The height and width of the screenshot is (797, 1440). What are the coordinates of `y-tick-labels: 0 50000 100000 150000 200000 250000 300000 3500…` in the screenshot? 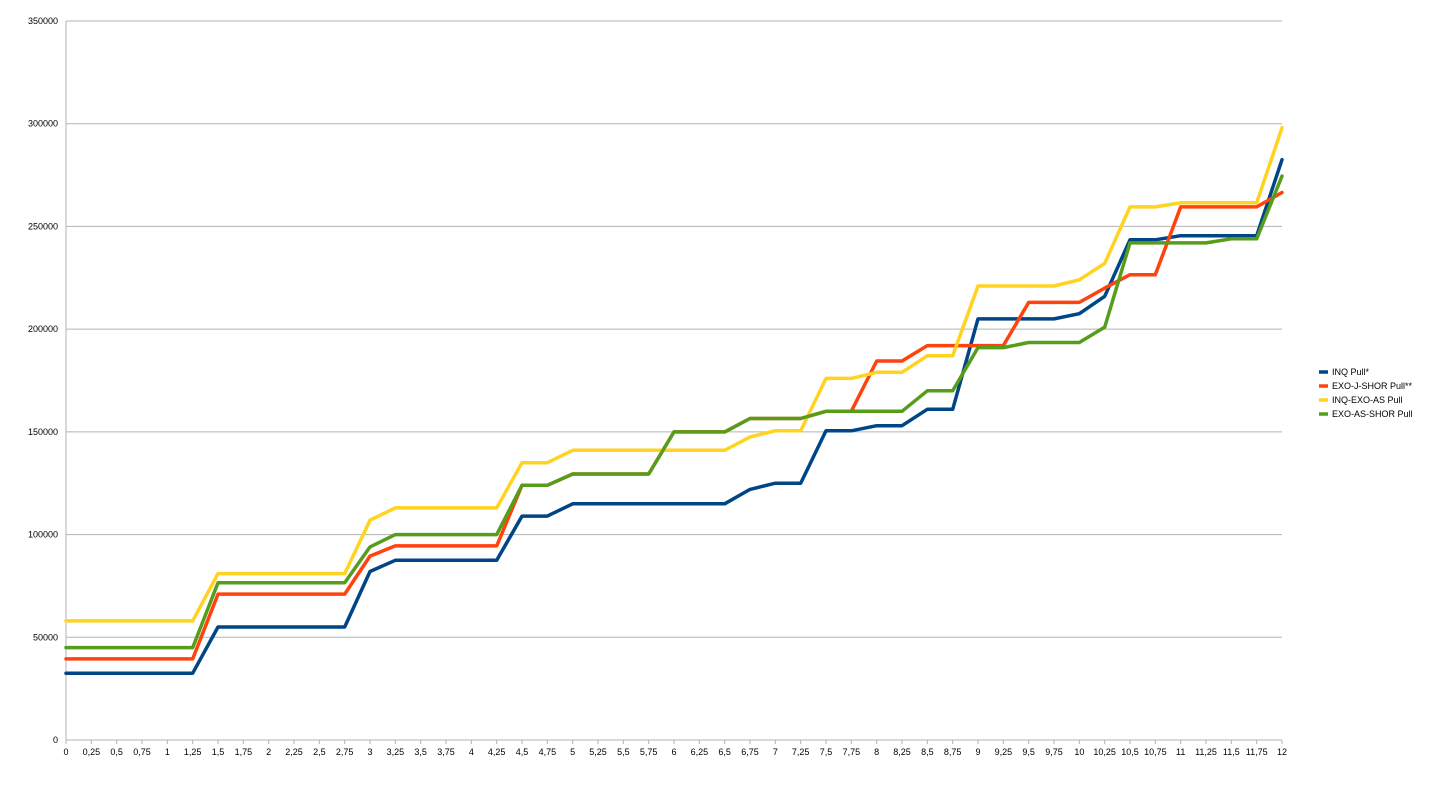 It's located at (43, 380).